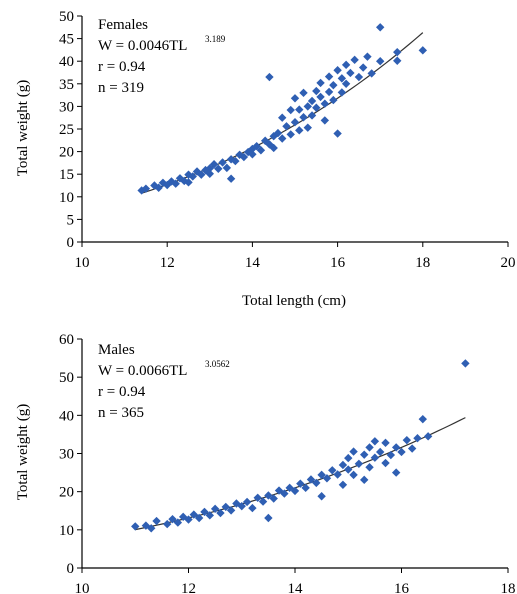  Describe the element at coordinates (294, 301) in the screenshot. I see `females-x-axis-label: Total length (cm)` at that location.